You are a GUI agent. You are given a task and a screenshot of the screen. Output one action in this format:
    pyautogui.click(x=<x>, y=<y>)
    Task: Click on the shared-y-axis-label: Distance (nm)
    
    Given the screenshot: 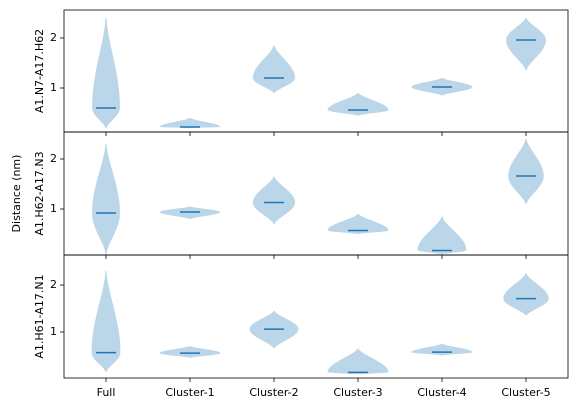 What is the action you would take?
    pyautogui.click(x=16, y=194)
    